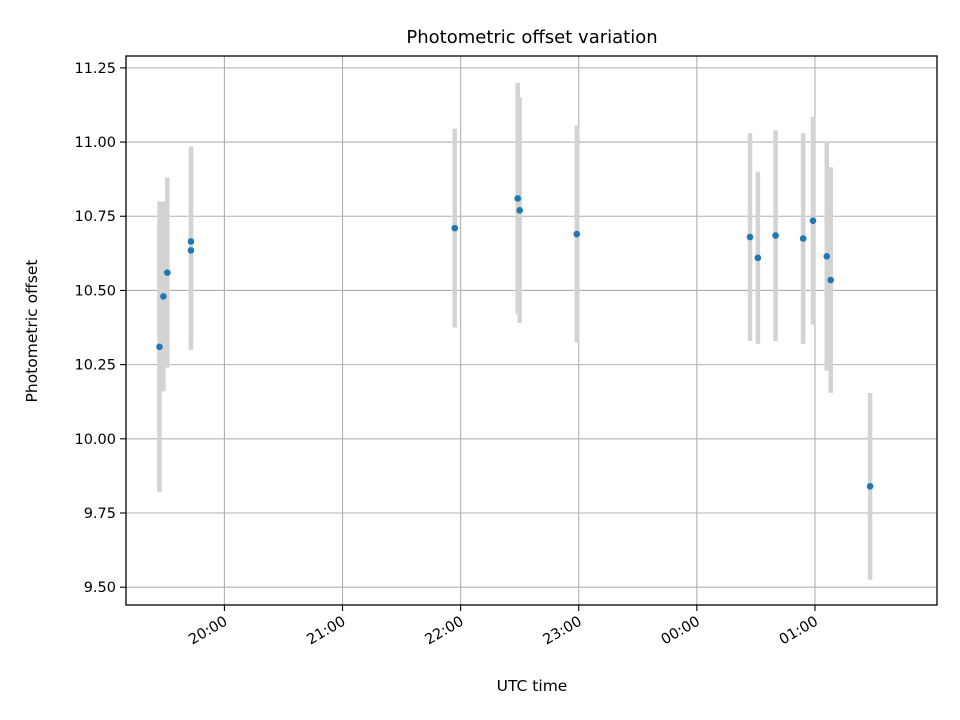  I want to click on y-tick-label: 9.50, so click(100, 588).